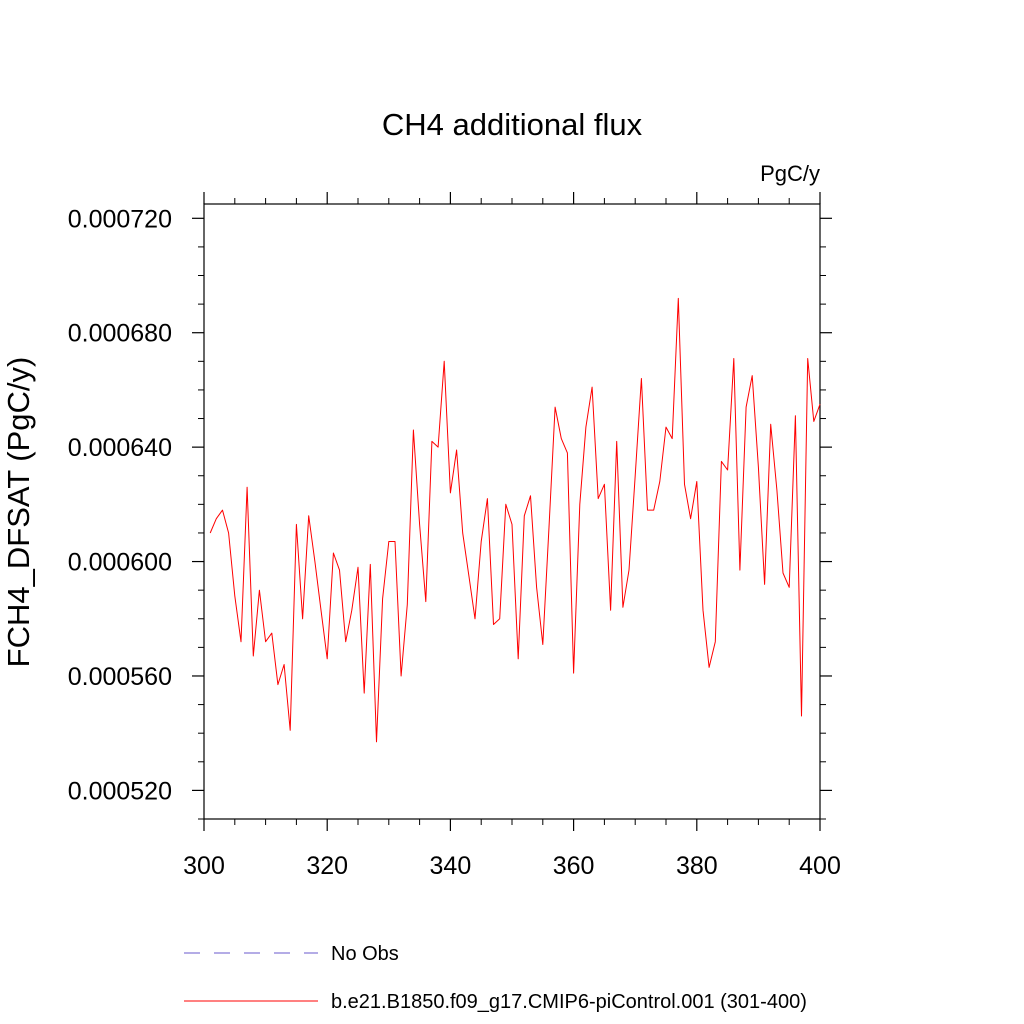 This screenshot has width=1024, height=1024. I want to click on y-axis-label: FCH4_DFSAT (PgC/y), so click(18, 512).